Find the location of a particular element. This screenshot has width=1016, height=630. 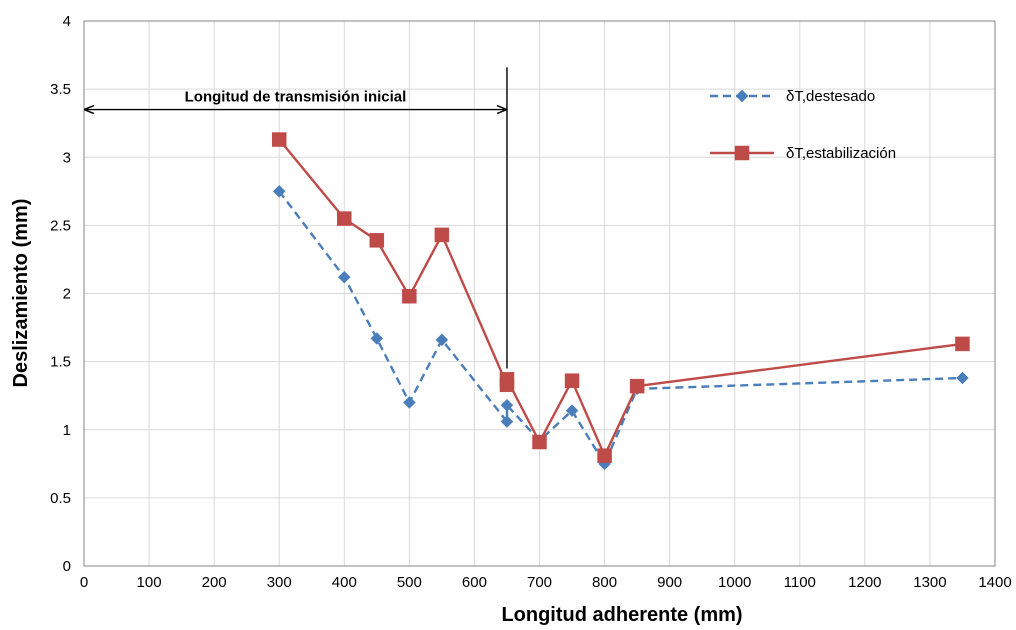

y-tick-label: 2 is located at coordinates (67, 294).